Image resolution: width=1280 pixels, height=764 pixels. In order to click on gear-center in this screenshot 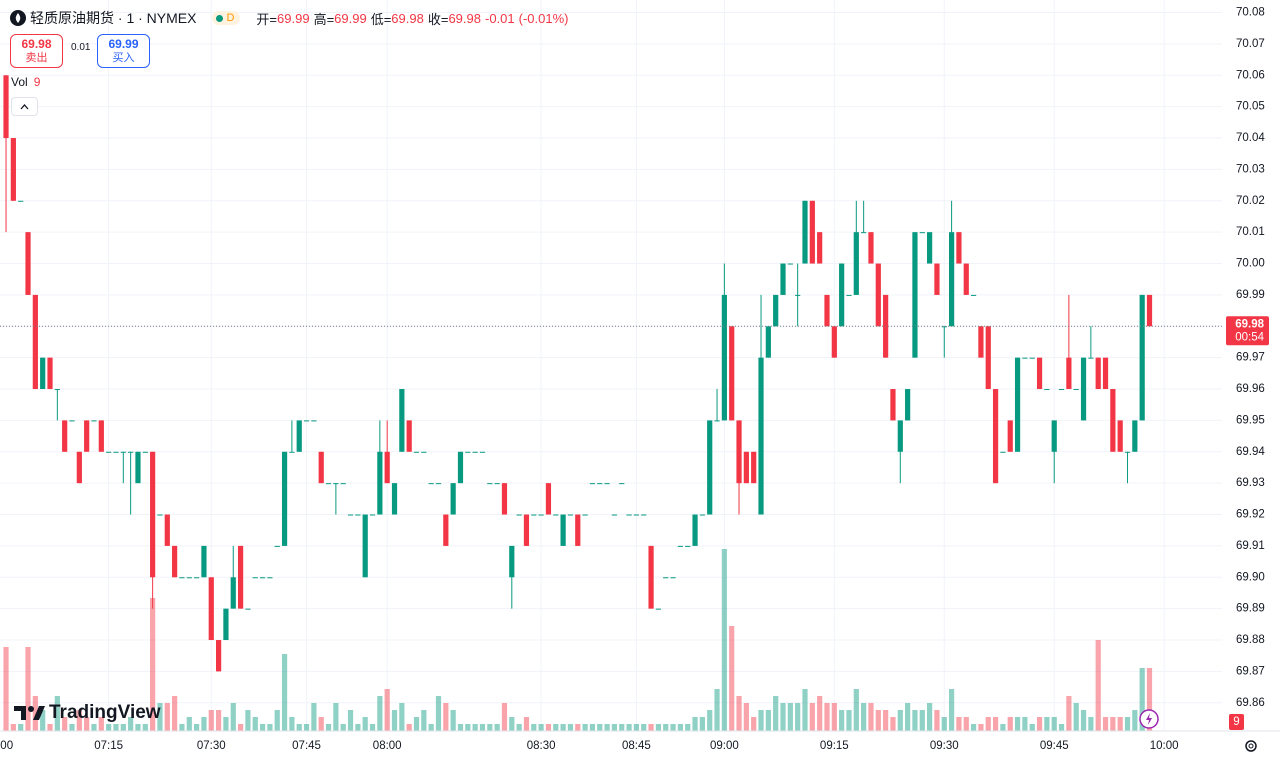, I will do `click(1251, 746)`.